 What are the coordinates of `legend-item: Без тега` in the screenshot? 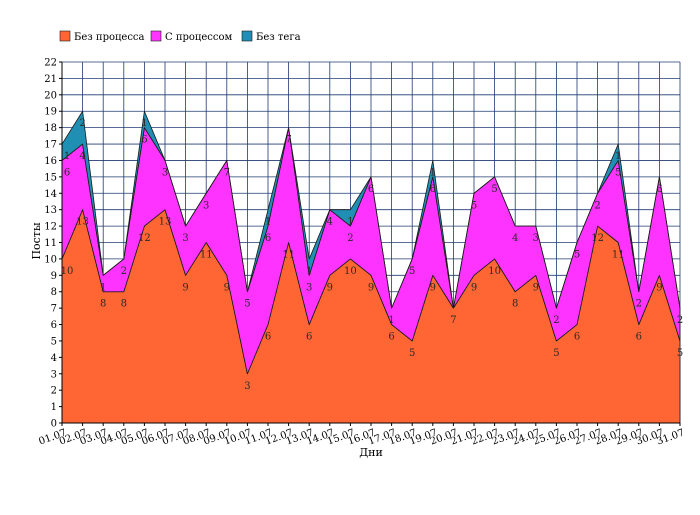 It's located at (271, 36).